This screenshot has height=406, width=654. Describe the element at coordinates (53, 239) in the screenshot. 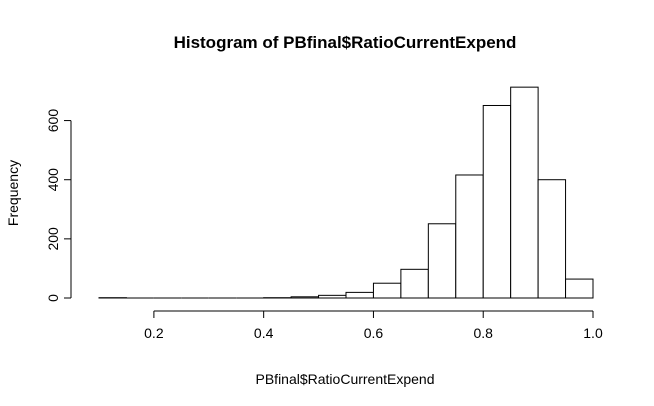

I see `y-tick-label: 200` at that location.